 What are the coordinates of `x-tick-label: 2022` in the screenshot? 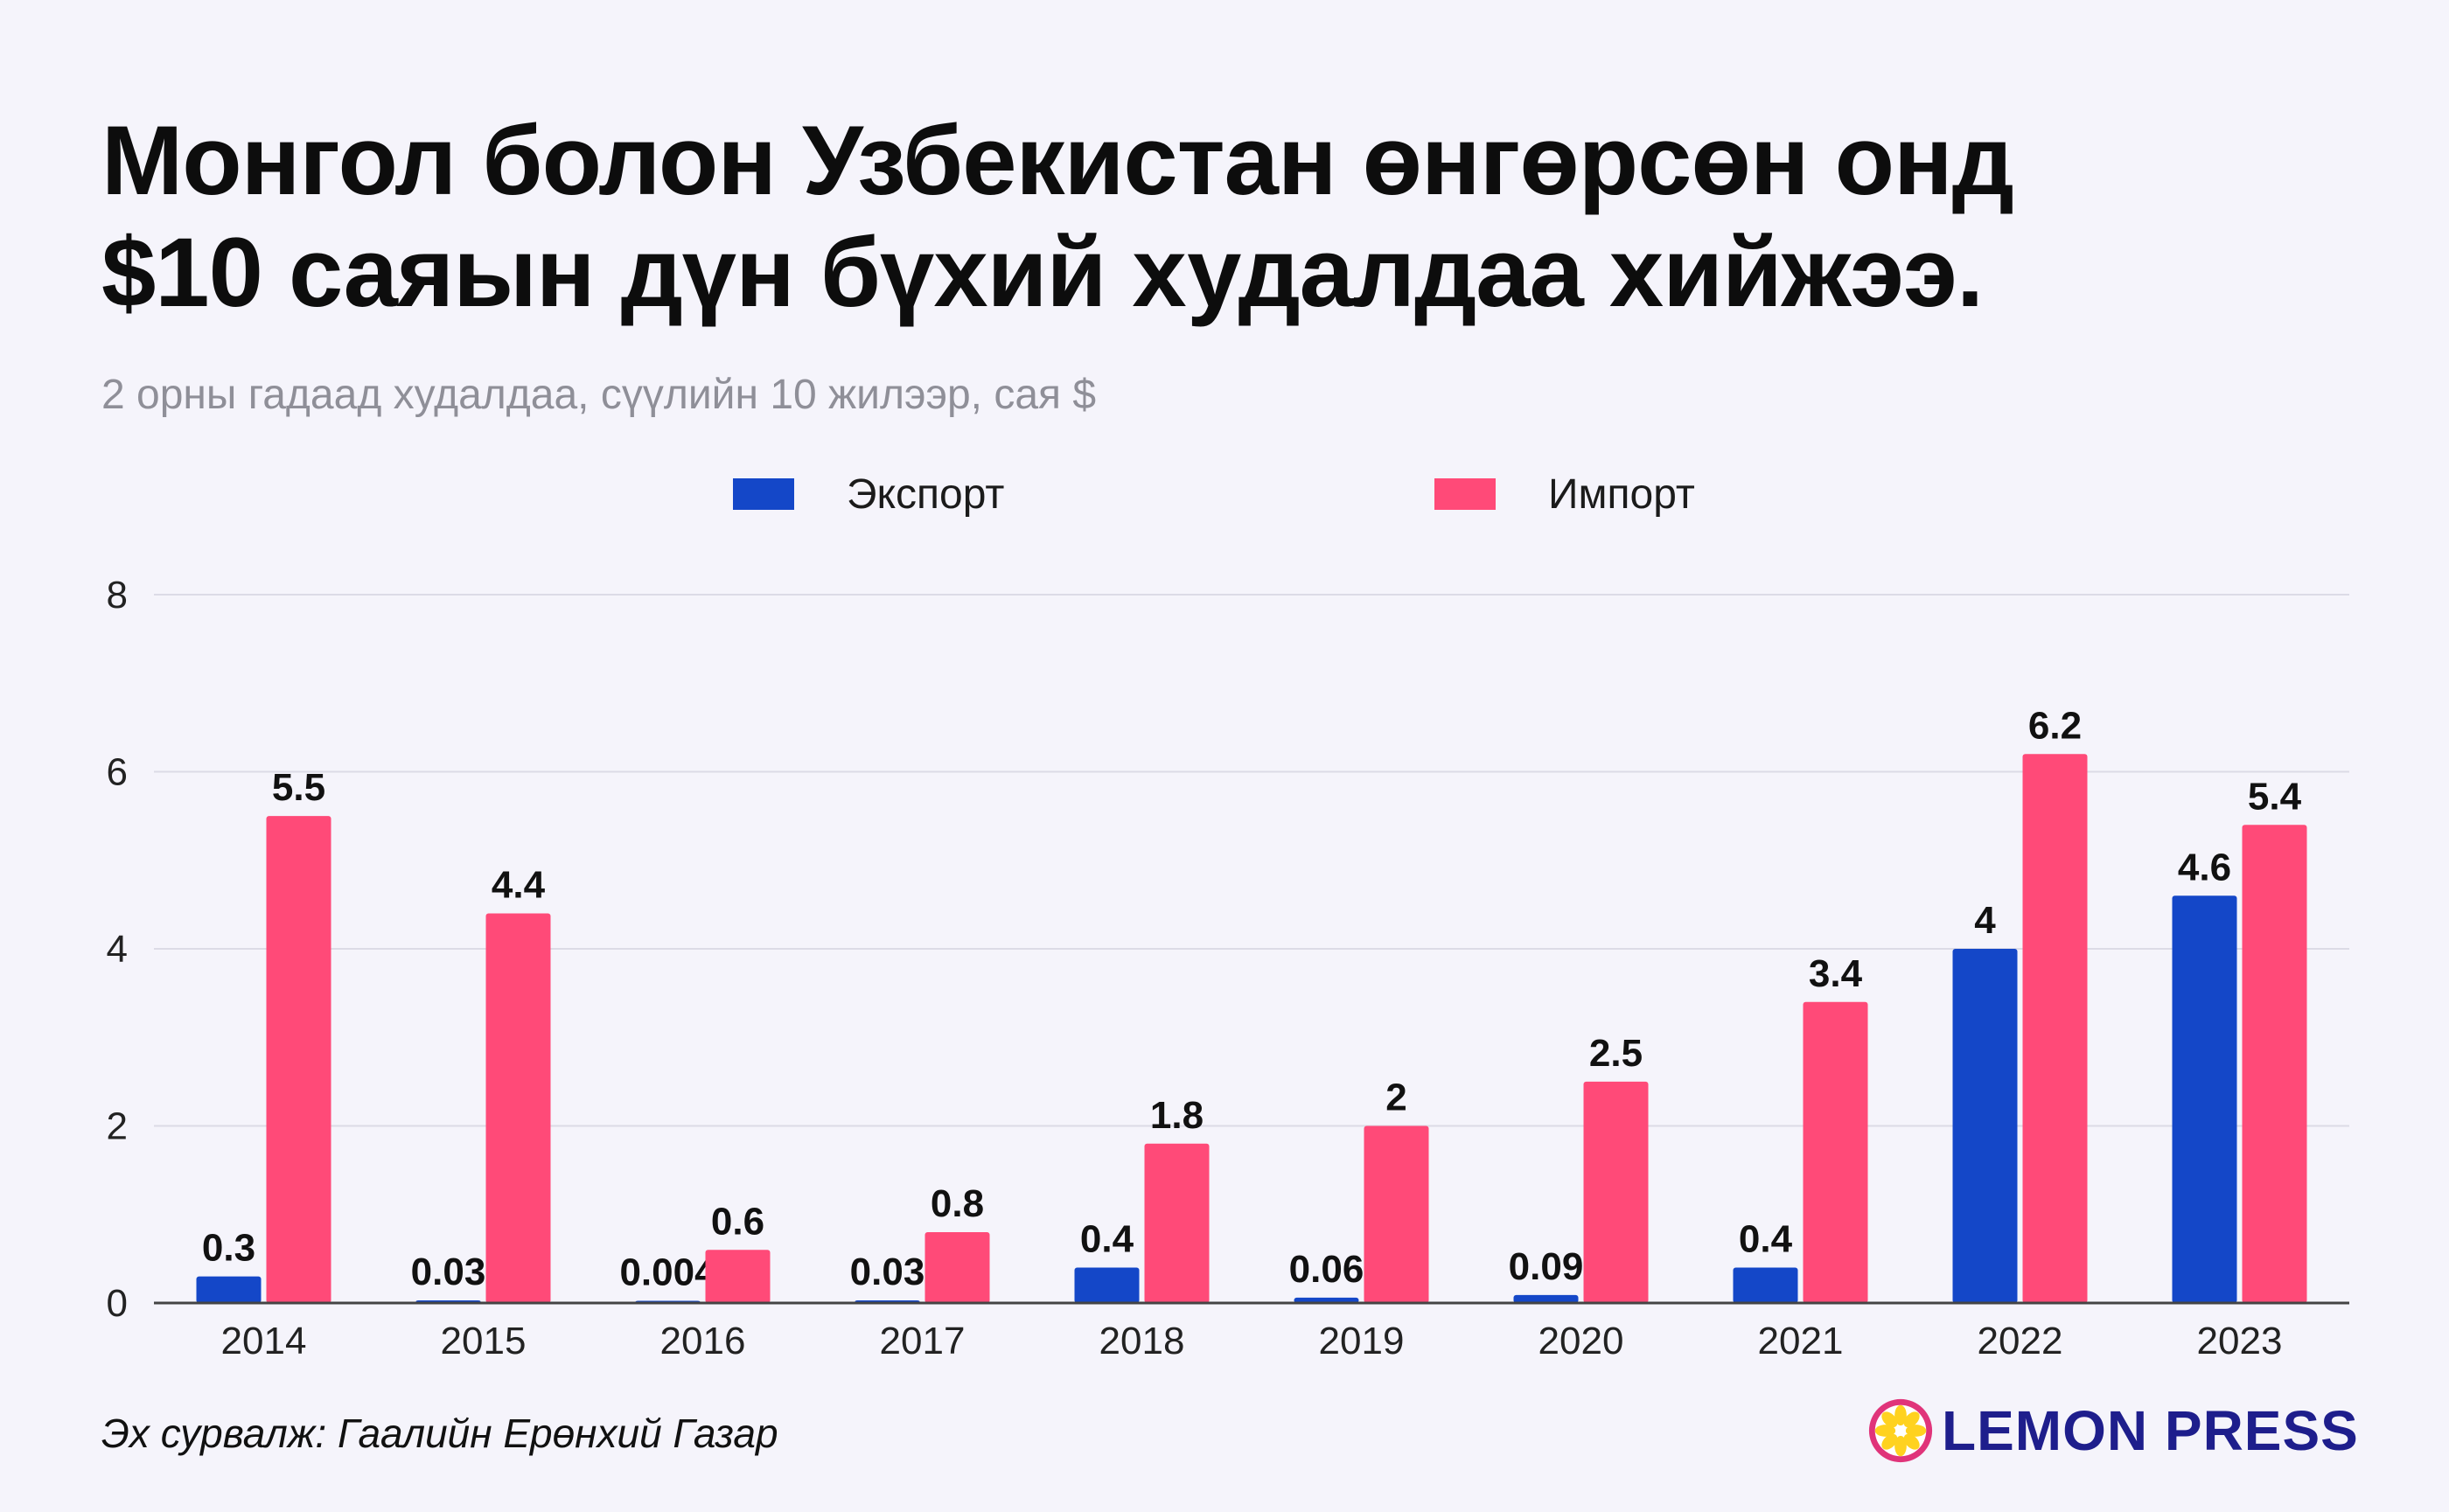 It's located at (2020, 1341).